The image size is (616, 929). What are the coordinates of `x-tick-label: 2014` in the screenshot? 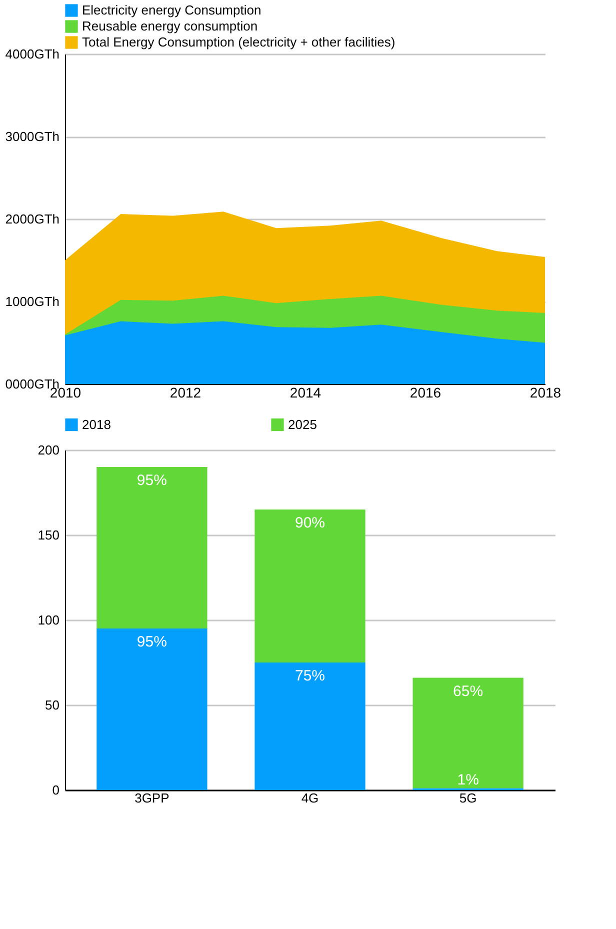 It's located at (306, 392).